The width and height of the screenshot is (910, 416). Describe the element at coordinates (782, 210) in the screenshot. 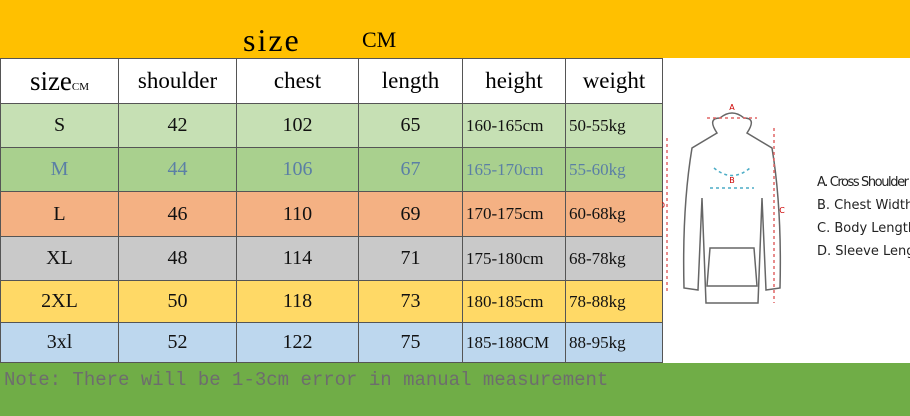

I see `dimension-marker: C` at that location.